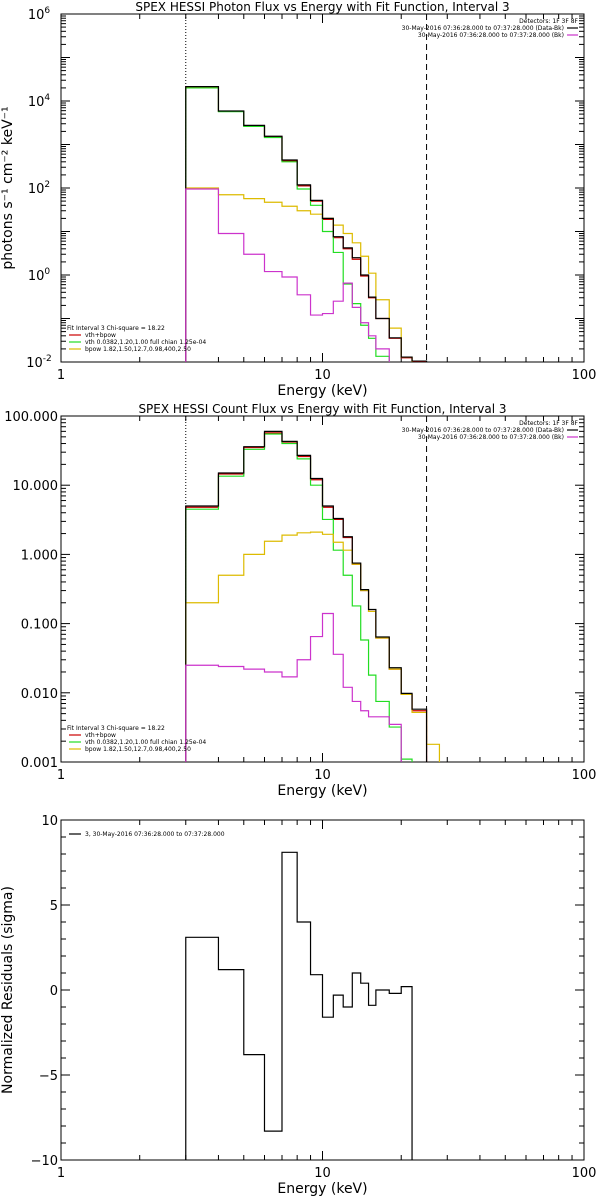 The image size is (600, 1200). I want to click on y-tick-label: 10⁶, so click(39, 14).